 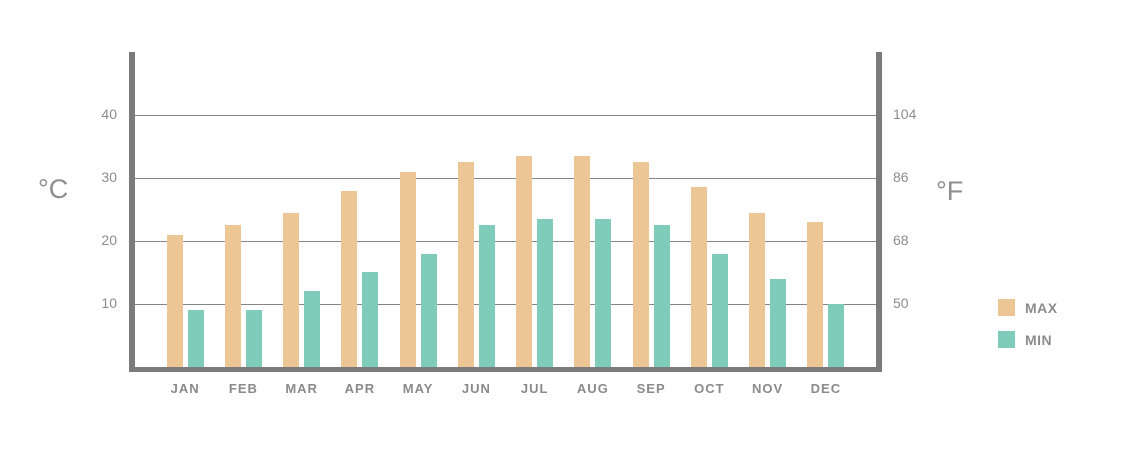 What do you see at coordinates (505, 390) in the screenshot?
I see `month-labels-row: JAN FEB MAR APR MAY JUN JUL AUG SEP OCT NOV DEC` at bounding box center [505, 390].